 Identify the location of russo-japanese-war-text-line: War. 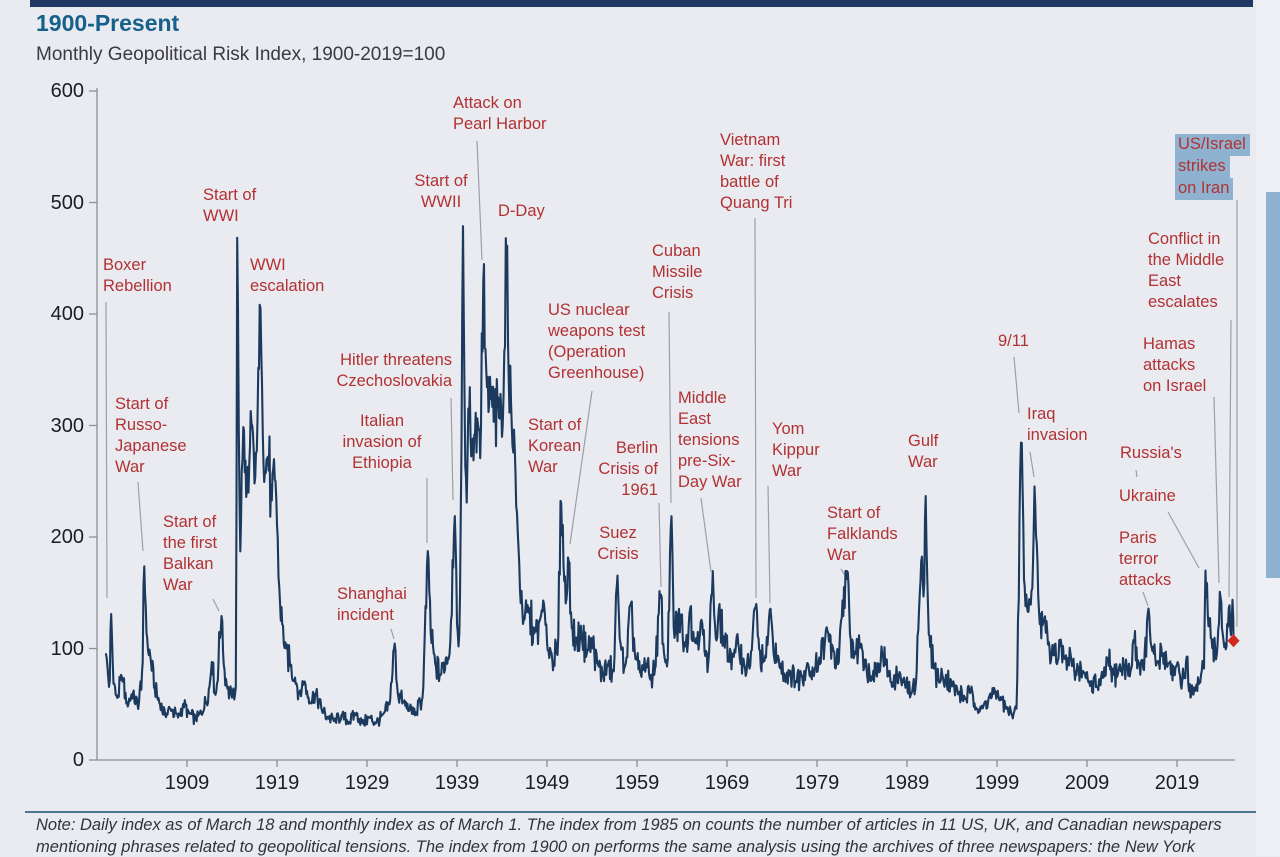
(130, 467).